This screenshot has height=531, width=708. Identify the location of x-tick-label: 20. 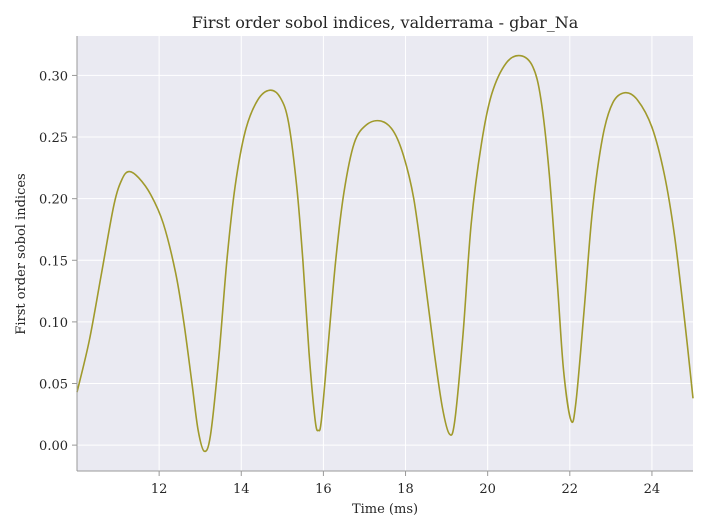
(487, 489).